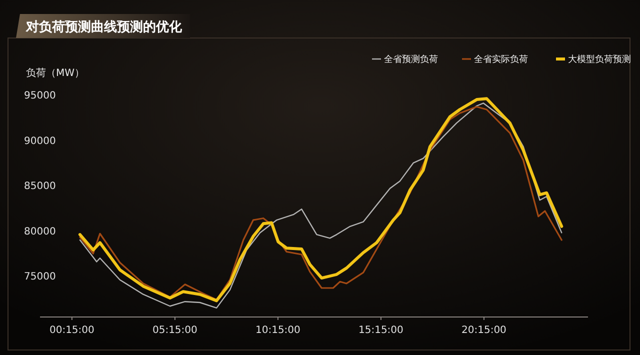 Image resolution: width=640 pixels, height=355 pixels. I want to click on legend-label: 大模型负荷预测, so click(599, 59).